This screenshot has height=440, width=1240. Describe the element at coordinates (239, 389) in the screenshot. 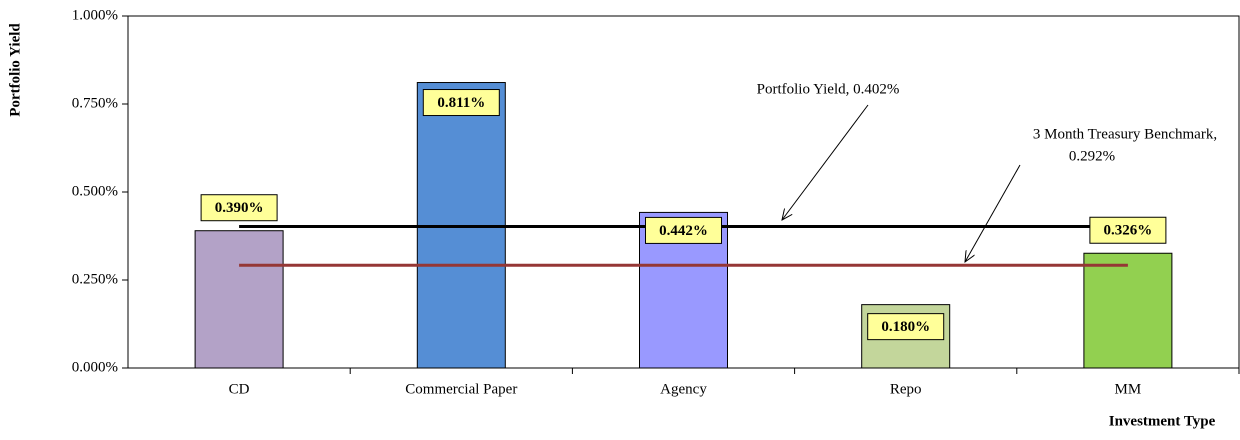

I see `x-tick-label: CD` at that location.